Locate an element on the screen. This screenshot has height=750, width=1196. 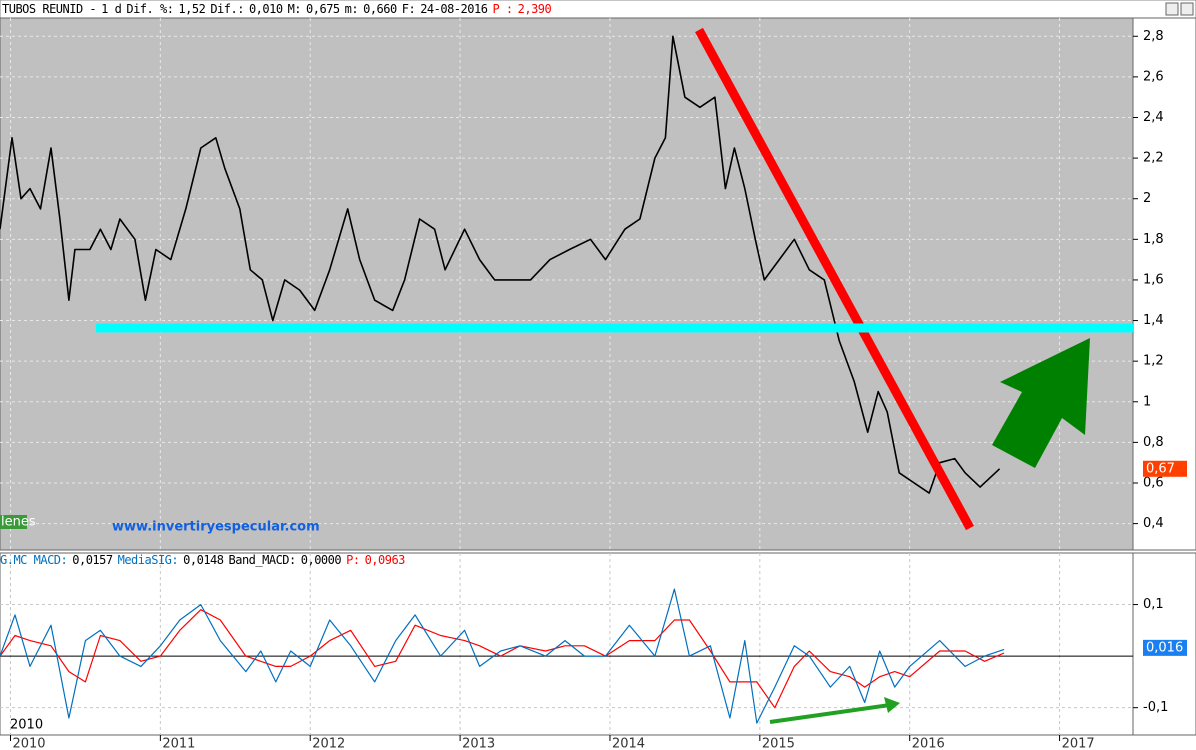
y-tick-label: 0,1 is located at coordinates (1153, 604).